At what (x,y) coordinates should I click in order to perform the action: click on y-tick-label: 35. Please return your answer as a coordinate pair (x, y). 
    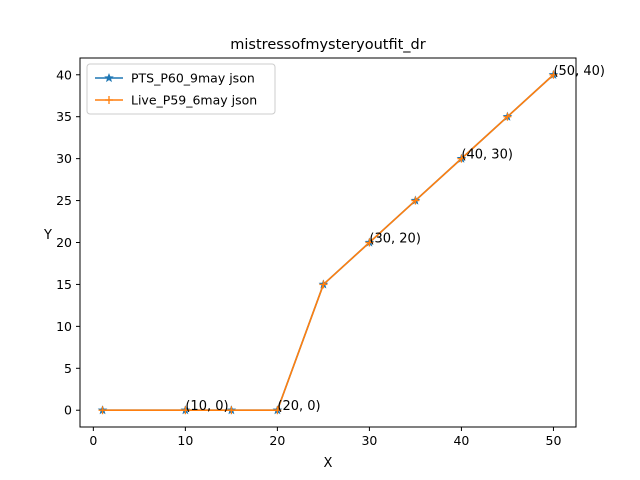
    Looking at the image, I should click on (64, 116).